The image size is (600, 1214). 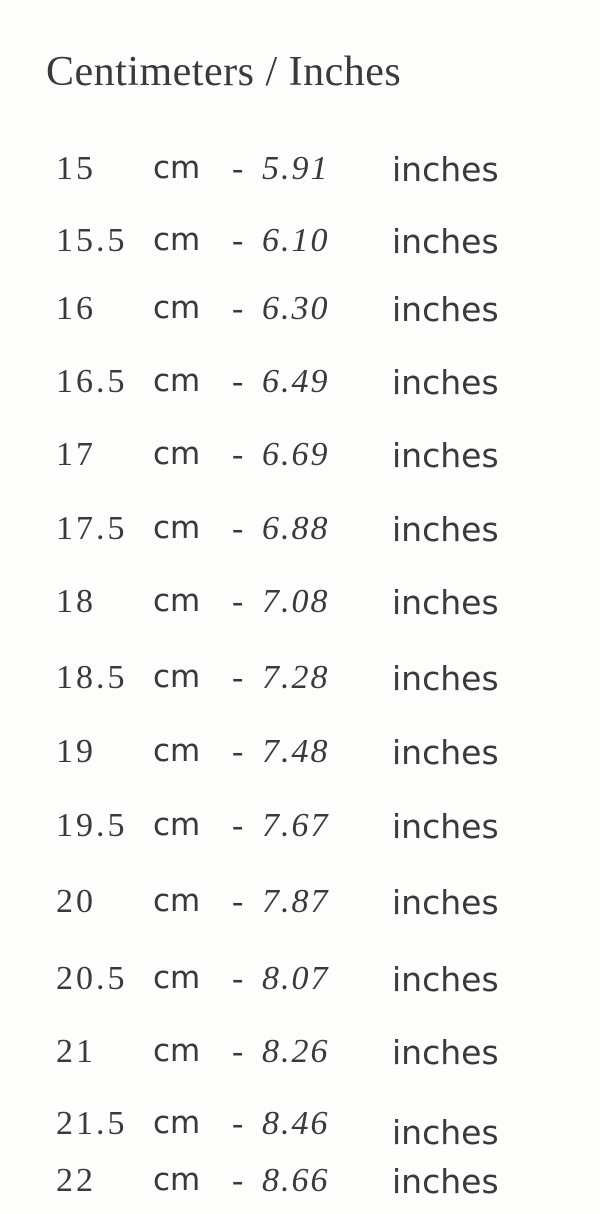 I want to click on inches-value: 8.46, so click(x=296, y=1123).